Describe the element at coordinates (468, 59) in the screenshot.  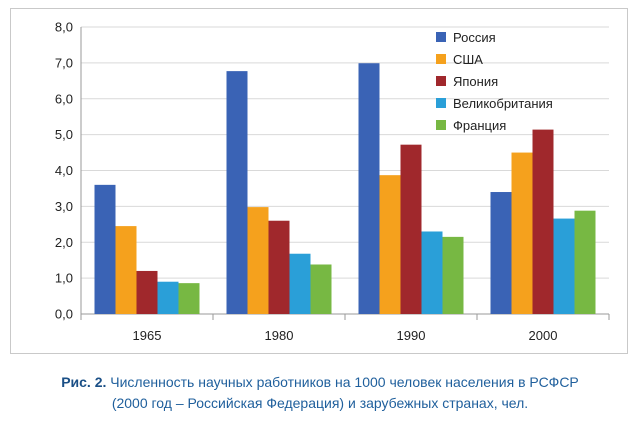
I see `legend-label: США` at that location.